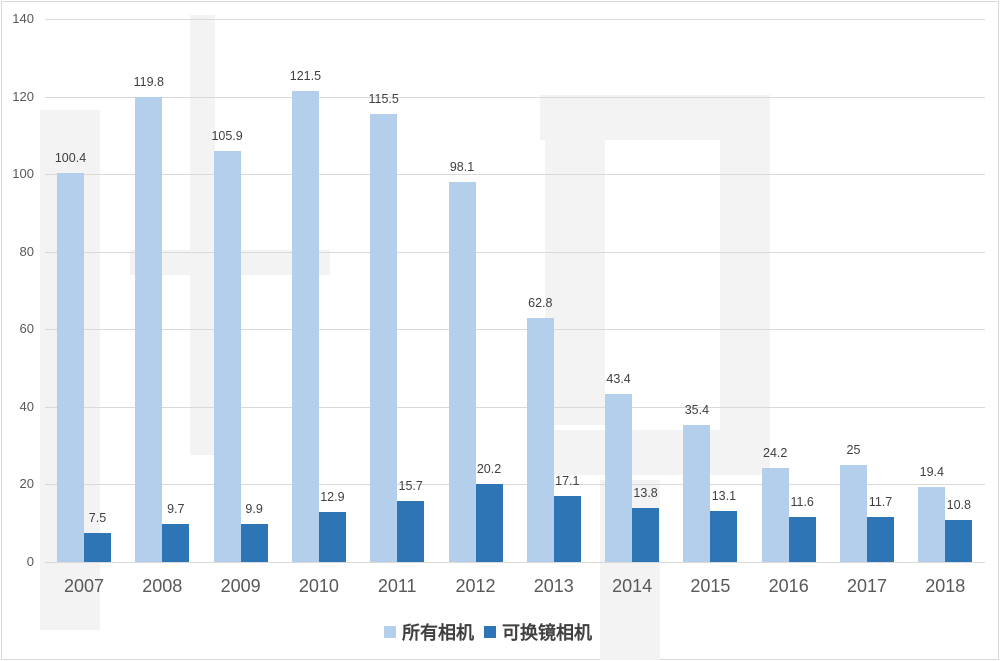  What do you see at coordinates (853, 450) in the screenshot?
I see `data-label: 25` at bounding box center [853, 450].